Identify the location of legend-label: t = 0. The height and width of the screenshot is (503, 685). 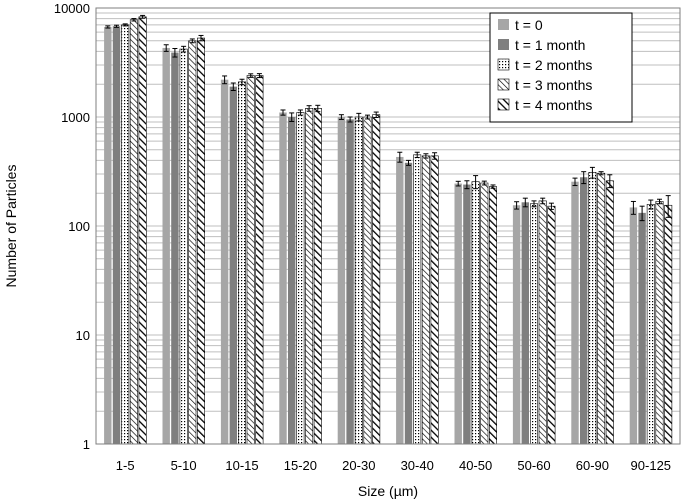
(529, 25).